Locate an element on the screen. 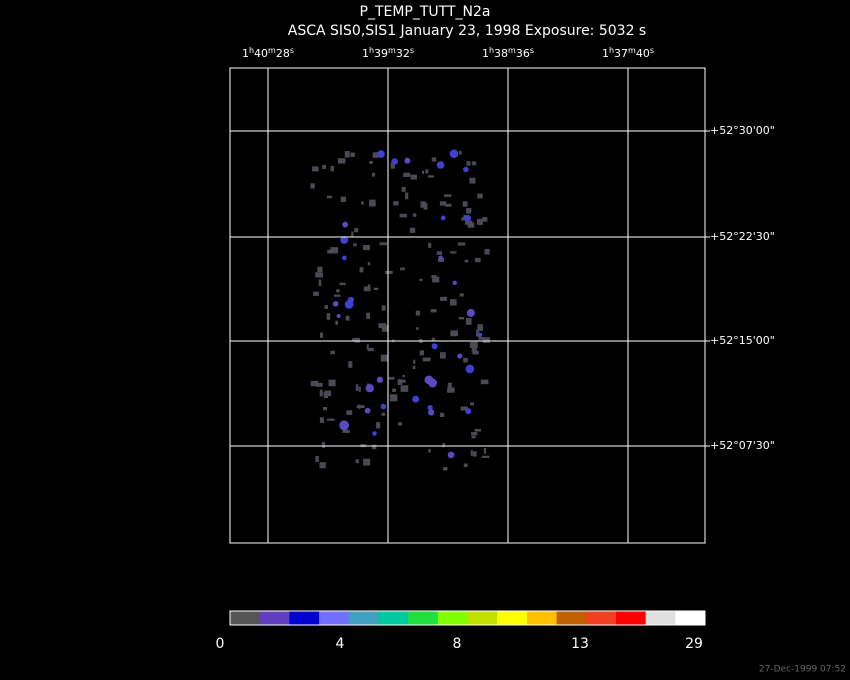  dec-label: +52°22'30" is located at coordinates (742, 236).